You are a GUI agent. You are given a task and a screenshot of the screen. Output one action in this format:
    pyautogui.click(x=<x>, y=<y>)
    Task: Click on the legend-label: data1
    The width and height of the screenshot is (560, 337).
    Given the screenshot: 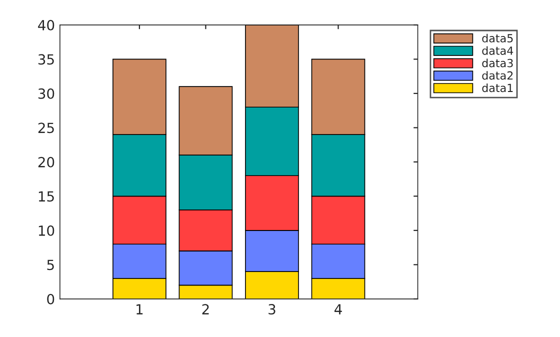 What is the action you would take?
    pyautogui.click(x=497, y=88)
    